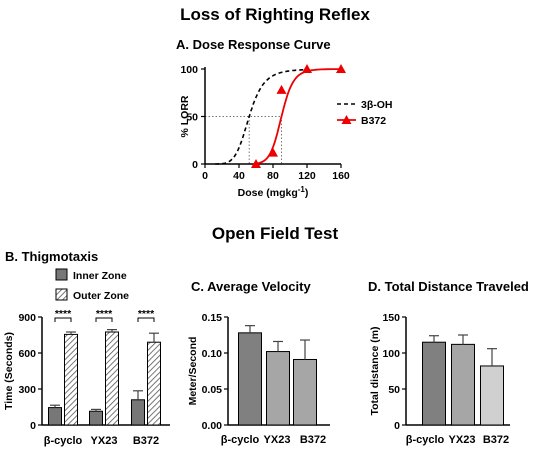 The height and width of the screenshot is (455, 550). Describe the element at coordinates (212, 354) in the screenshot. I see `y-tick-label: 0.10` at that location.